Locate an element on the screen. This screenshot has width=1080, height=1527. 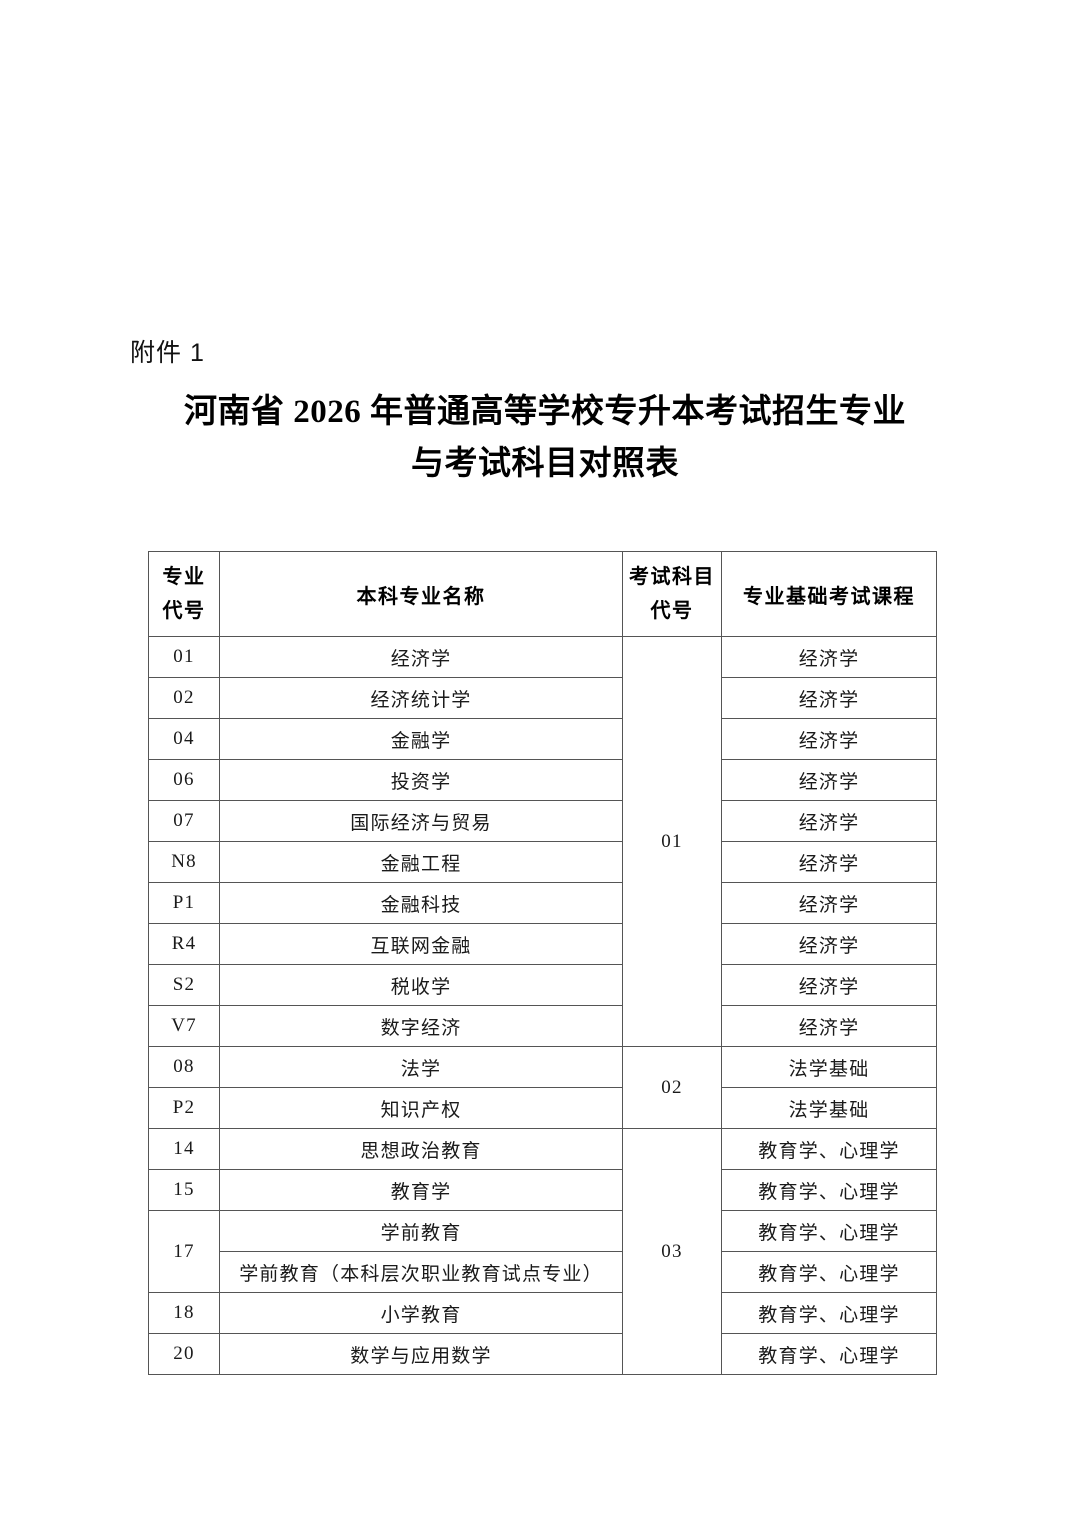
table-row: 06 投资学 经济学 is located at coordinates (542, 780).